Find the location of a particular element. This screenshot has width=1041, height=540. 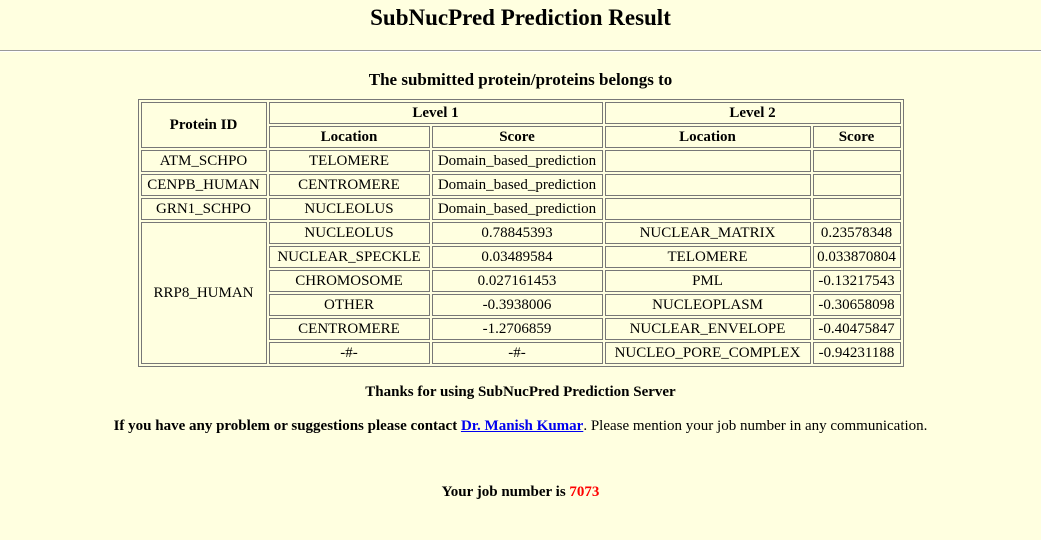

l1-score-cell: 0.03489584 is located at coordinates (517, 257).